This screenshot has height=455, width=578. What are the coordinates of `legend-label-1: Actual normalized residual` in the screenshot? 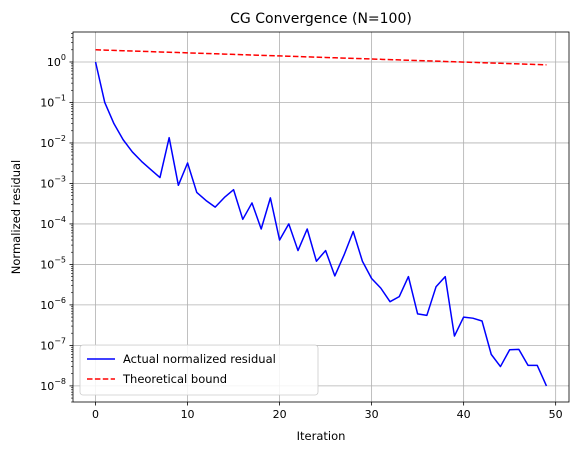 It's located at (199, 359).